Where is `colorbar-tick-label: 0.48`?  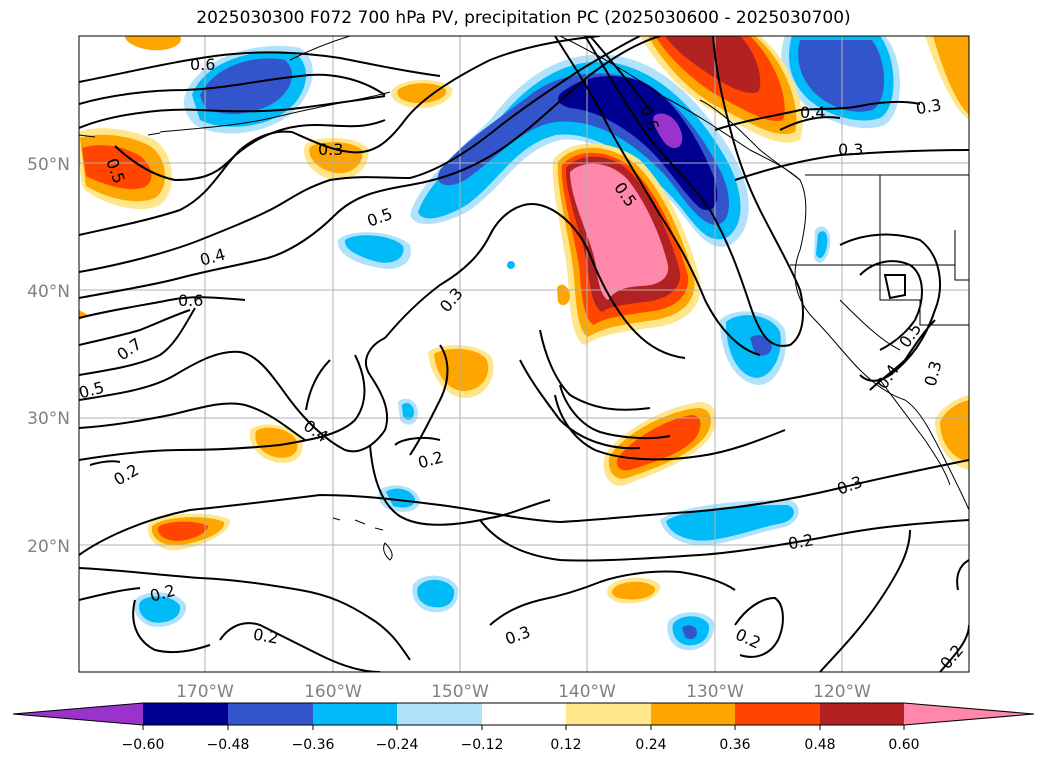
colorbar-tick-label: 0.48 is located at coordinates (819, 745).